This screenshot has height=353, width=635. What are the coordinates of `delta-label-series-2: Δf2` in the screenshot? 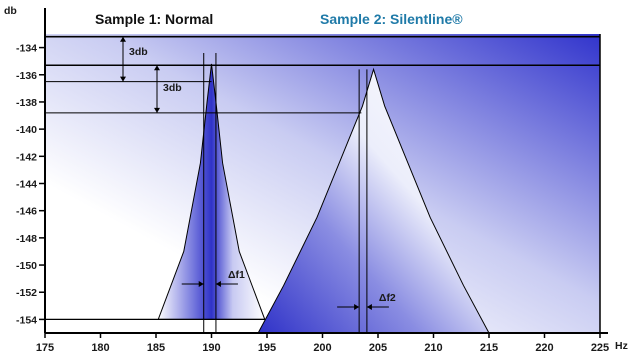 It's located at (387, 298).